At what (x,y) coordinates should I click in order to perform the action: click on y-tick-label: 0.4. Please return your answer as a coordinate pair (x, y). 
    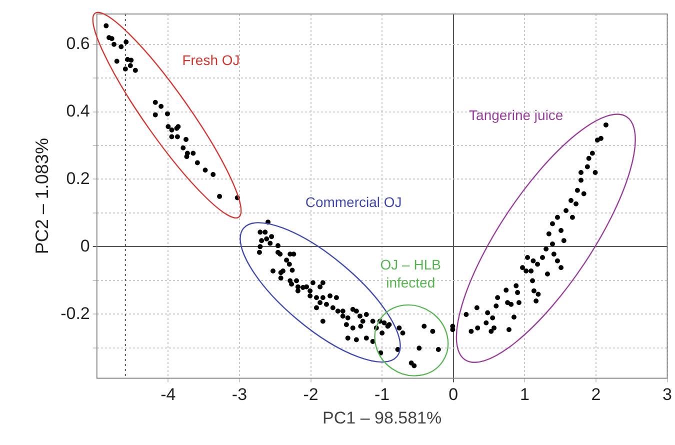
    Looking at the image, I should click on (78, 110).